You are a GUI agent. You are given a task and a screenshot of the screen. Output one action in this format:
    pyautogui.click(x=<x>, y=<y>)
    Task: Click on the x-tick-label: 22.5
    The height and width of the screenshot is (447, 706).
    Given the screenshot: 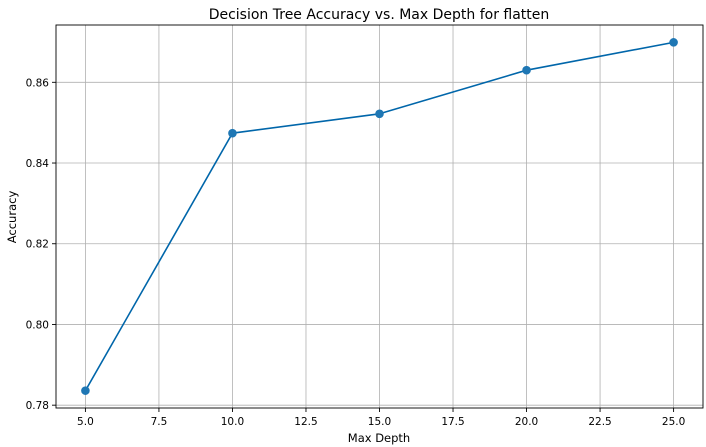 What is the action you would take?
    pyautogui.click(x=599, y=422)
    